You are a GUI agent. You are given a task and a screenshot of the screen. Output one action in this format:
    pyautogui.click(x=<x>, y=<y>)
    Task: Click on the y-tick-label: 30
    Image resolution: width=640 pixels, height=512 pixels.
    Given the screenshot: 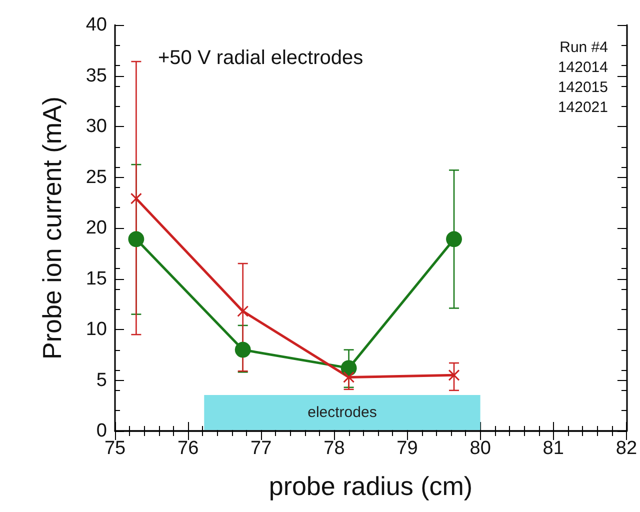 What is the action you would take?
    pyautogui.click(x=96, y=126)
    